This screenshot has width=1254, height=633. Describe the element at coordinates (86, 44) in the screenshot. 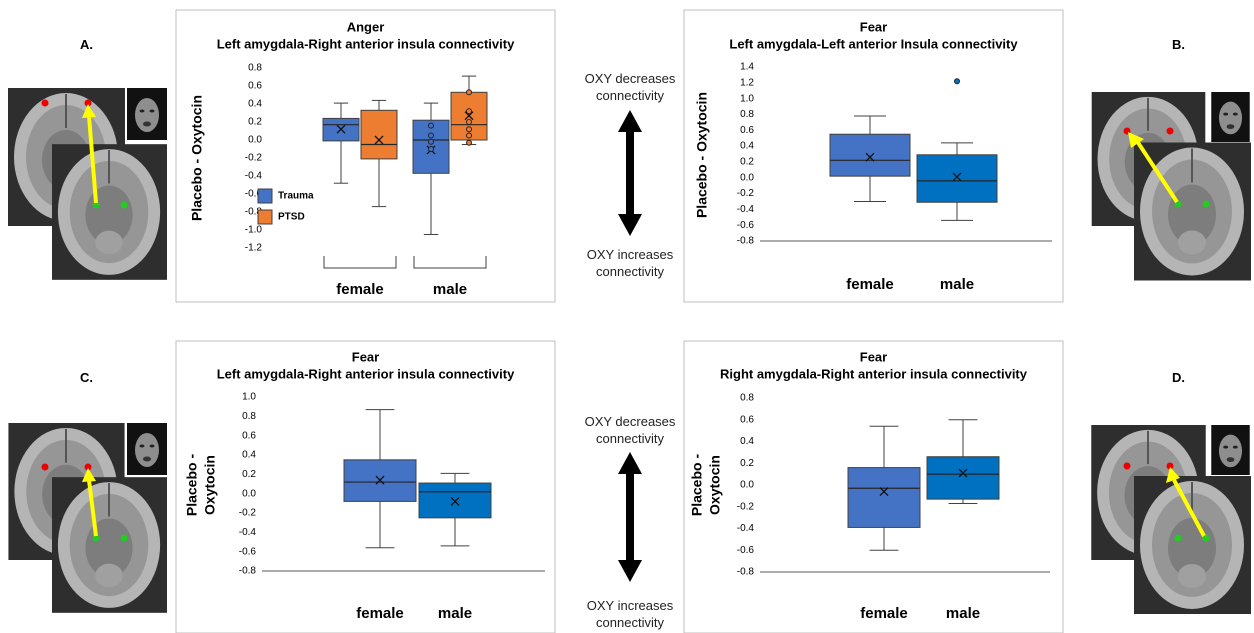

I see `panel-label: A.` at that location.